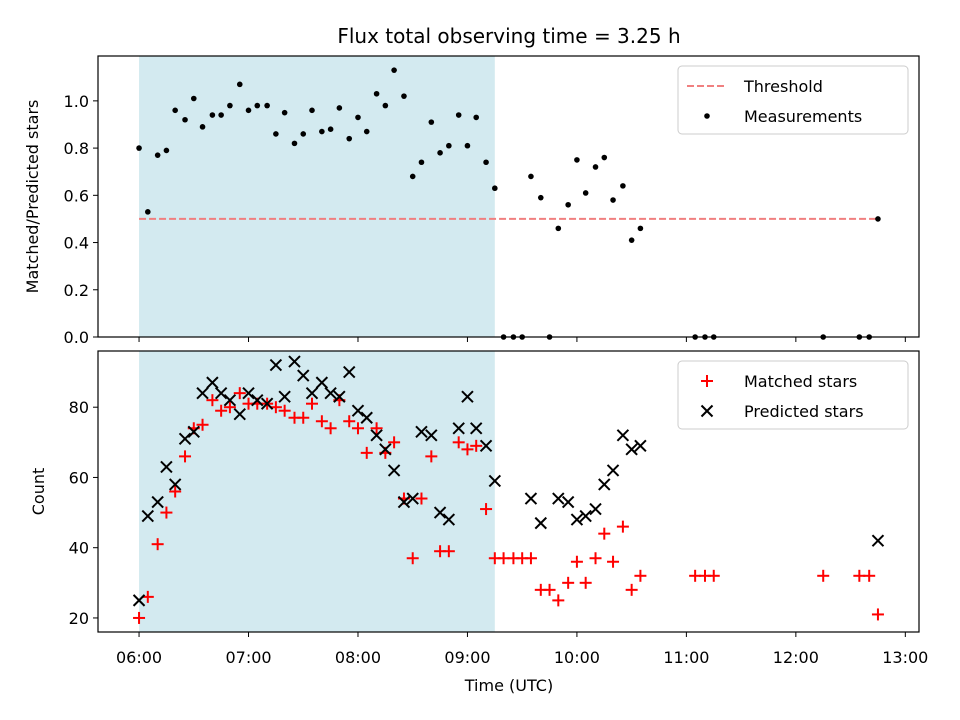 The image size is (960, 720). What do you see at coordinates (803, 116) in the screenshot?
I see `legend-label: Measurements` at bounding box center [803, 116].